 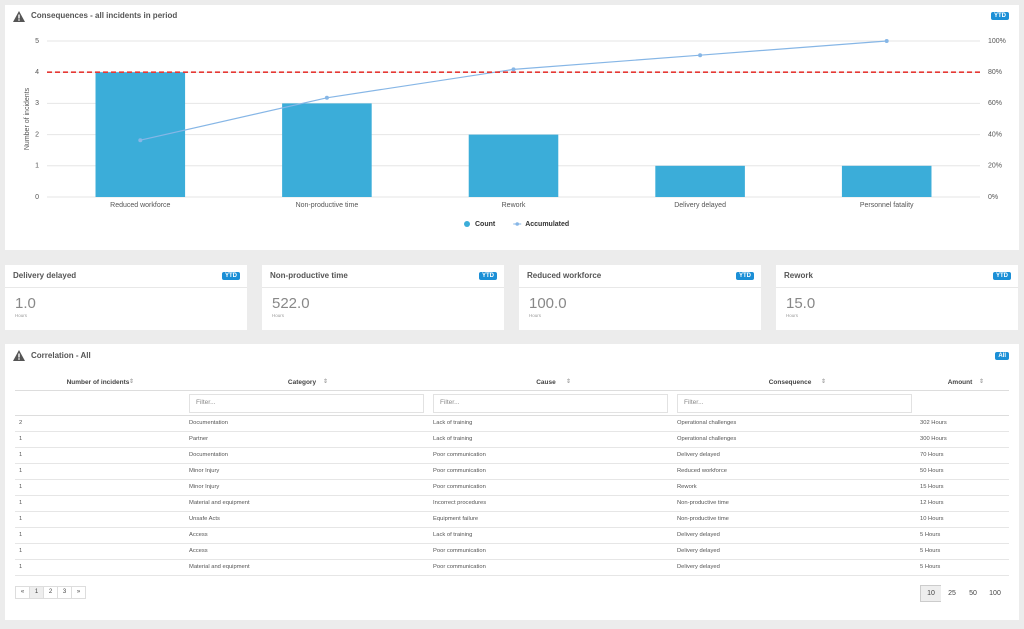 I want to click on legend-label: Count, so click(x=485, y=224).